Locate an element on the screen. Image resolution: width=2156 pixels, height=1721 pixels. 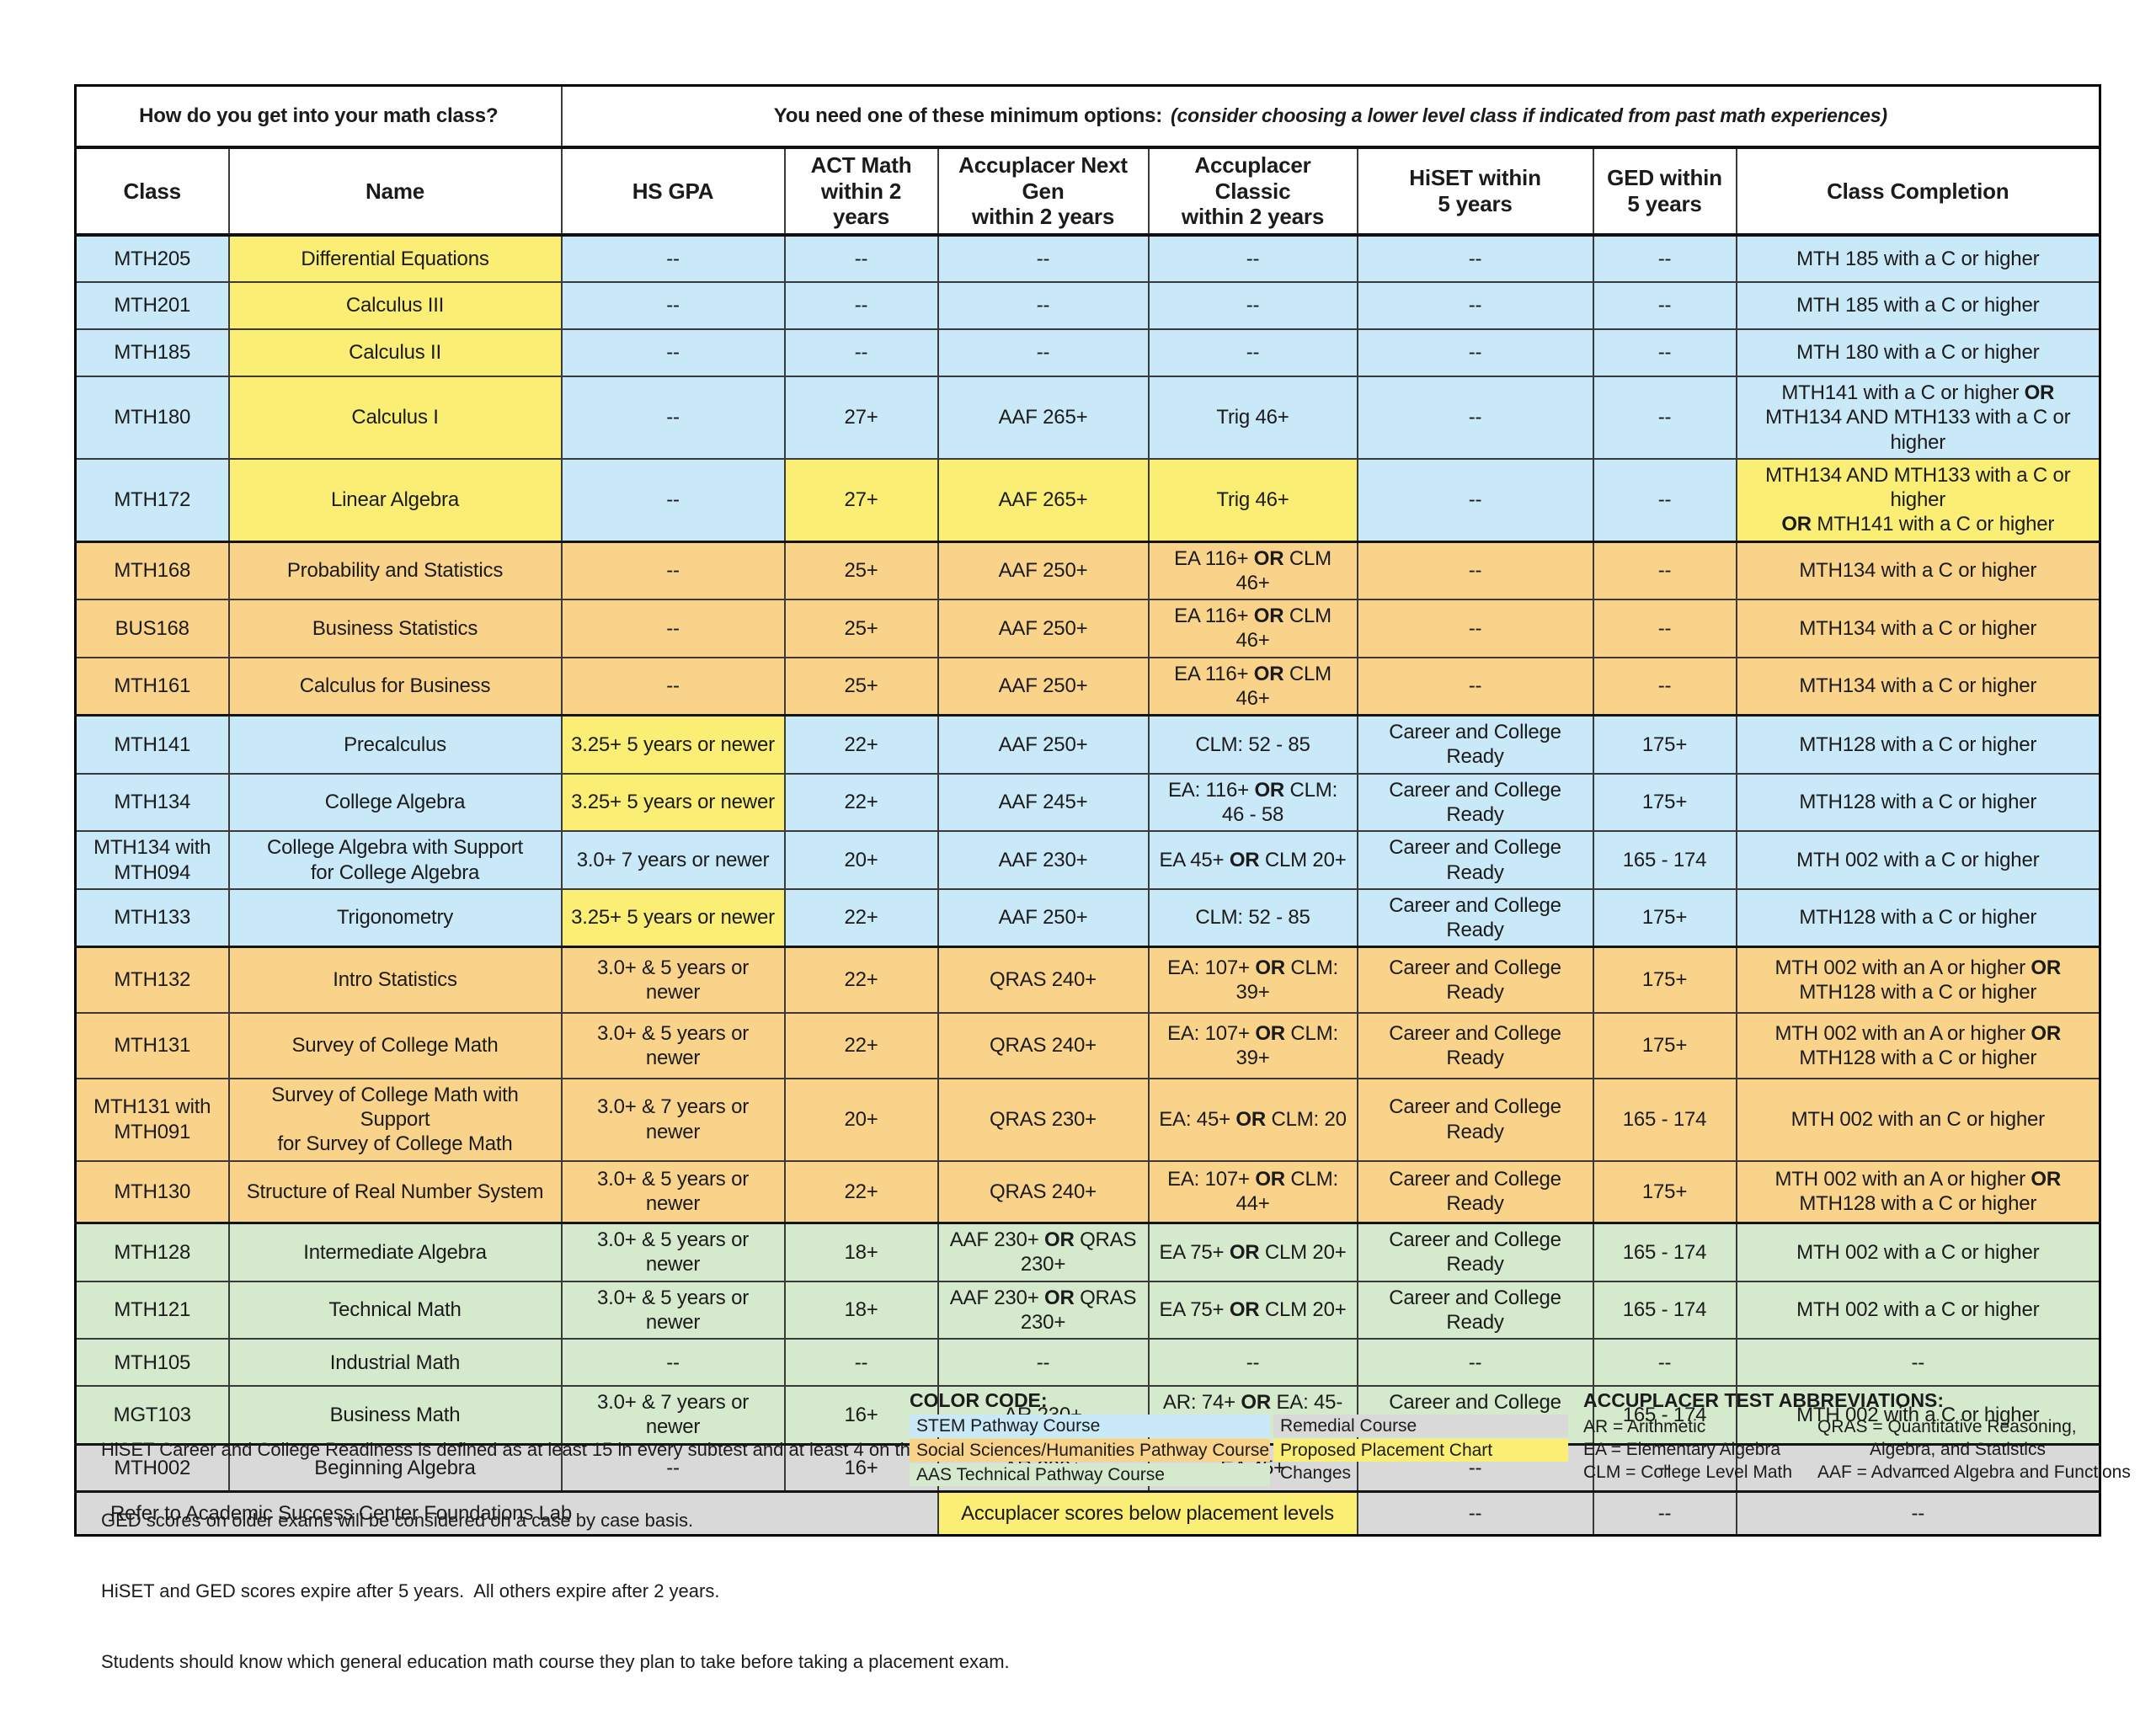
cell-classic: EA: 45+ OR CLM: 20 is located at coordinates (1252, 1119).